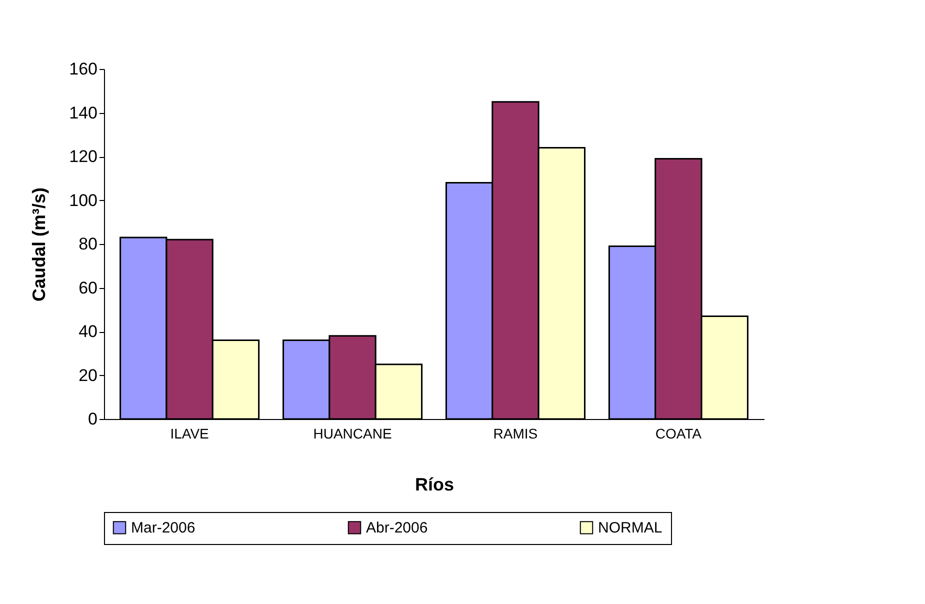 The width and height of the screenshot is (925, 604). Describe the element at coordinates (189, 434) in the screenshot. I see `x-tick-label: ILAVE` at that location.